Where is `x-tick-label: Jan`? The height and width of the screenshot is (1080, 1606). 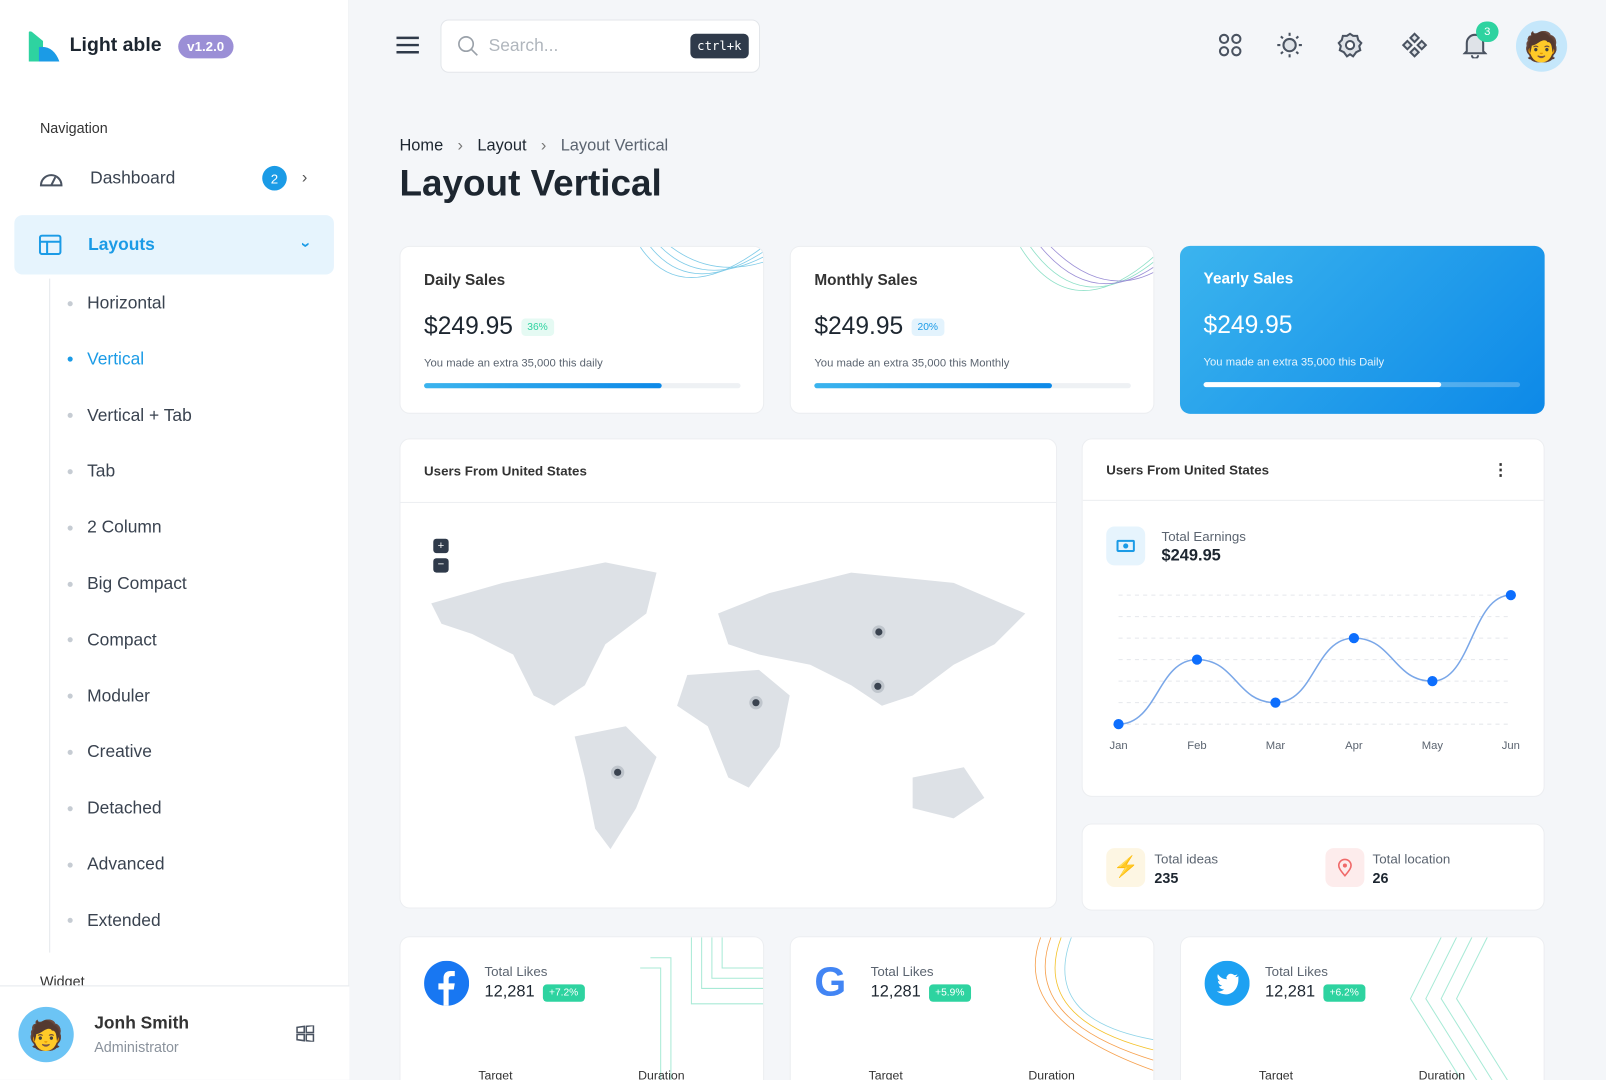 x-tick-label: Jan is located at coordinates (1118, 746).